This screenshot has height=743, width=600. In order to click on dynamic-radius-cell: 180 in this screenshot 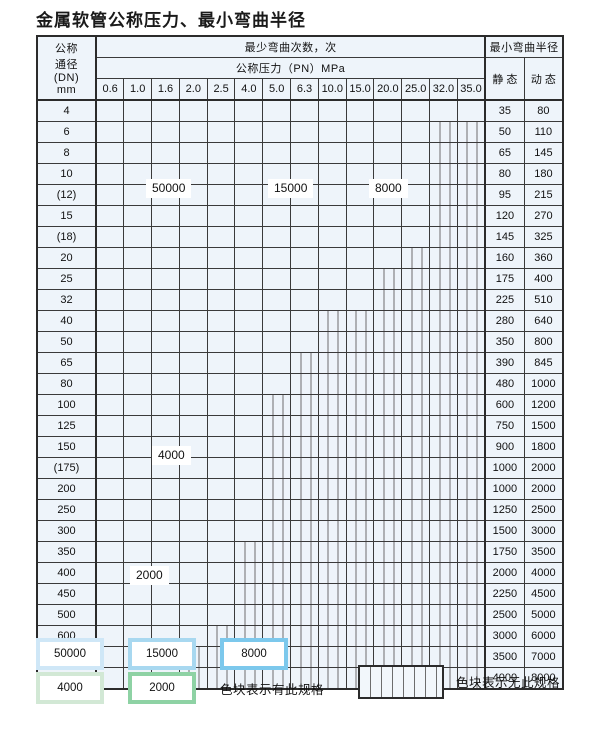, I will do `click(544, 174)`.